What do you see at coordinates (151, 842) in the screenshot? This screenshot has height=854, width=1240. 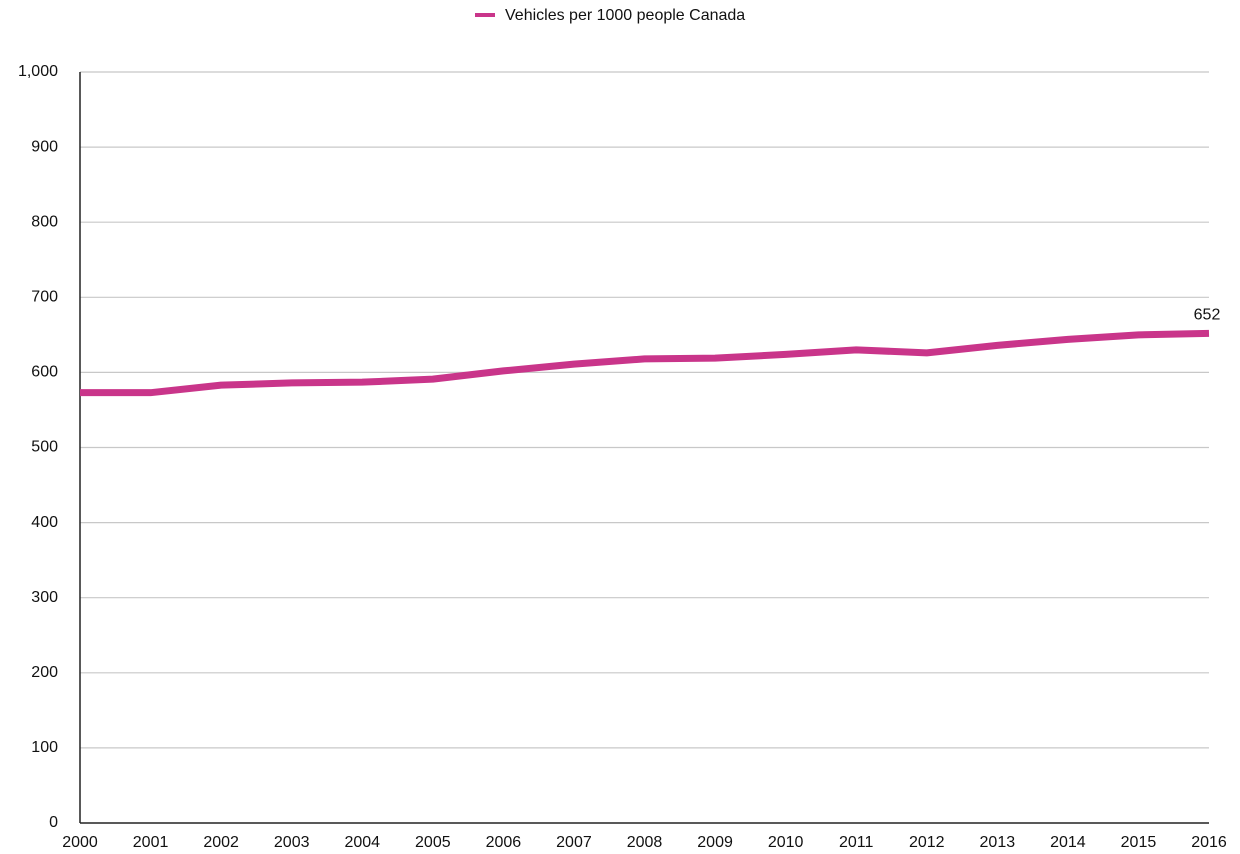 I see `x-tick-label: 2001` at bounding box center [151, 842].